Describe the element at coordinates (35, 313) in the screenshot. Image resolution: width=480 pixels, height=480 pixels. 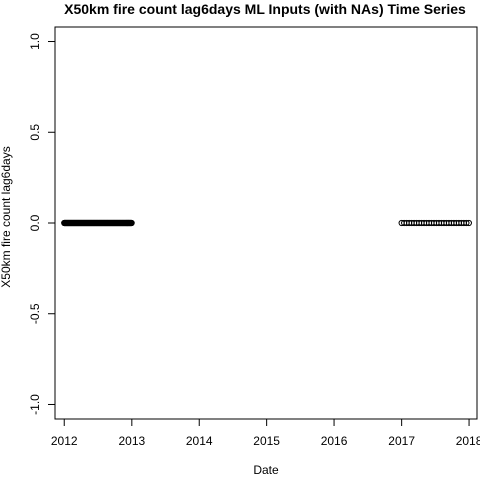
I see `y-tick-label: -0.5` at that location.